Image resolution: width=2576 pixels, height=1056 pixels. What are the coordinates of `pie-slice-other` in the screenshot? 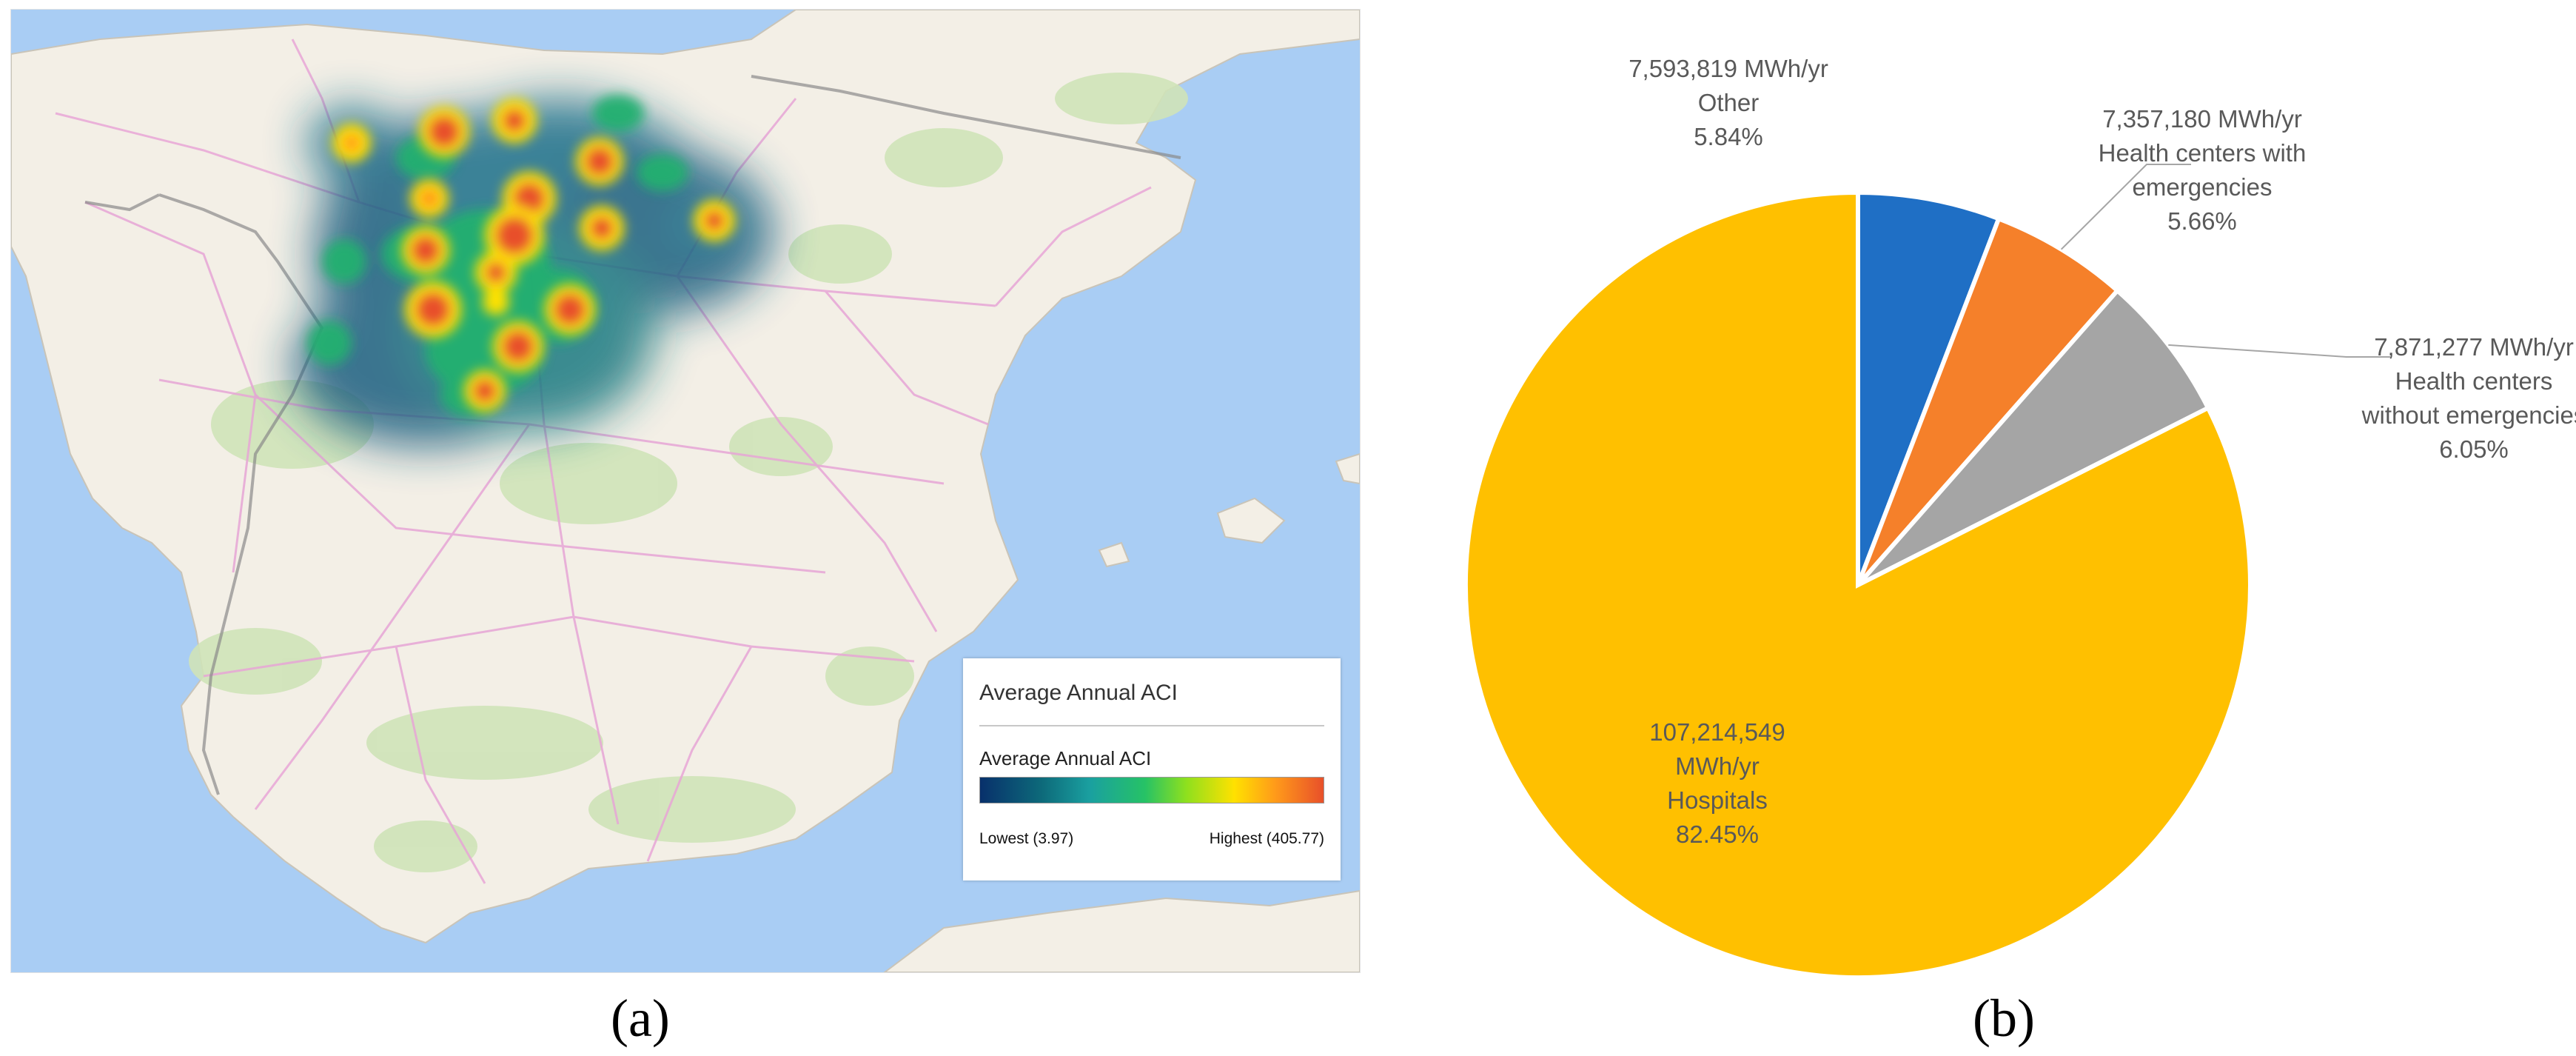 It's located at (1929, 388).